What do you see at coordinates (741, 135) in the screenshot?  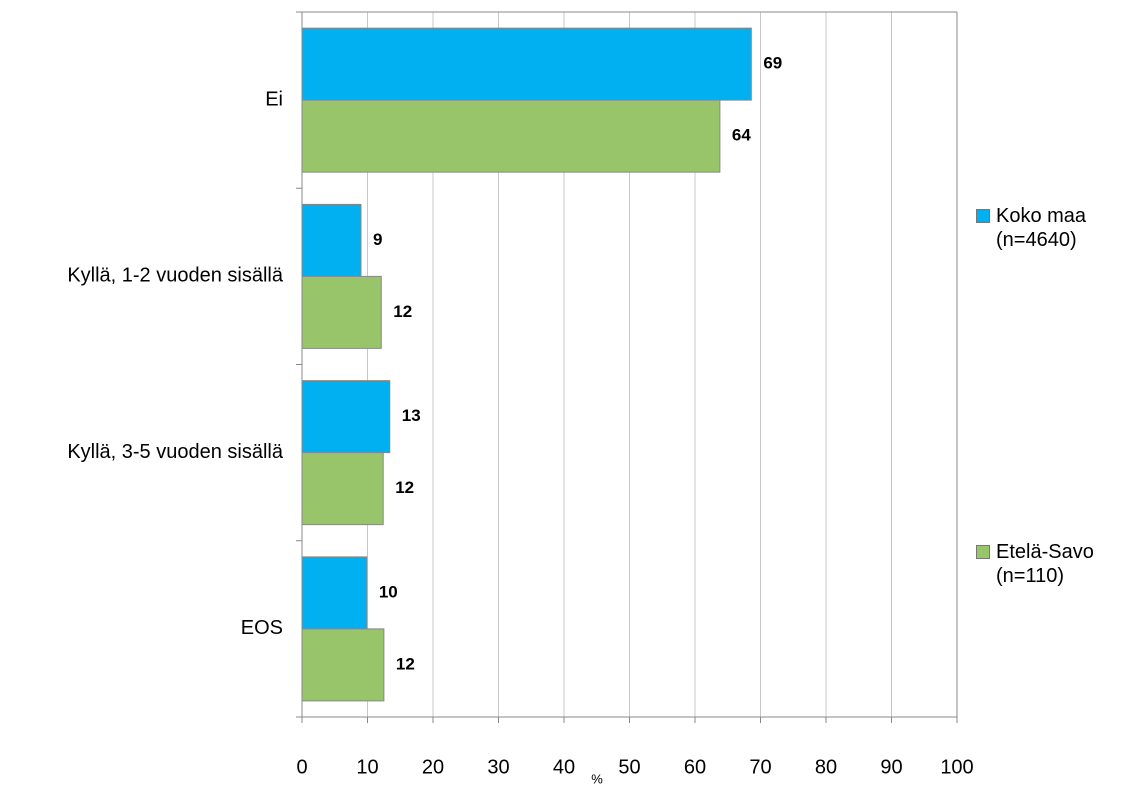 I see `data-label: 64` at bounding box center [741, 135].